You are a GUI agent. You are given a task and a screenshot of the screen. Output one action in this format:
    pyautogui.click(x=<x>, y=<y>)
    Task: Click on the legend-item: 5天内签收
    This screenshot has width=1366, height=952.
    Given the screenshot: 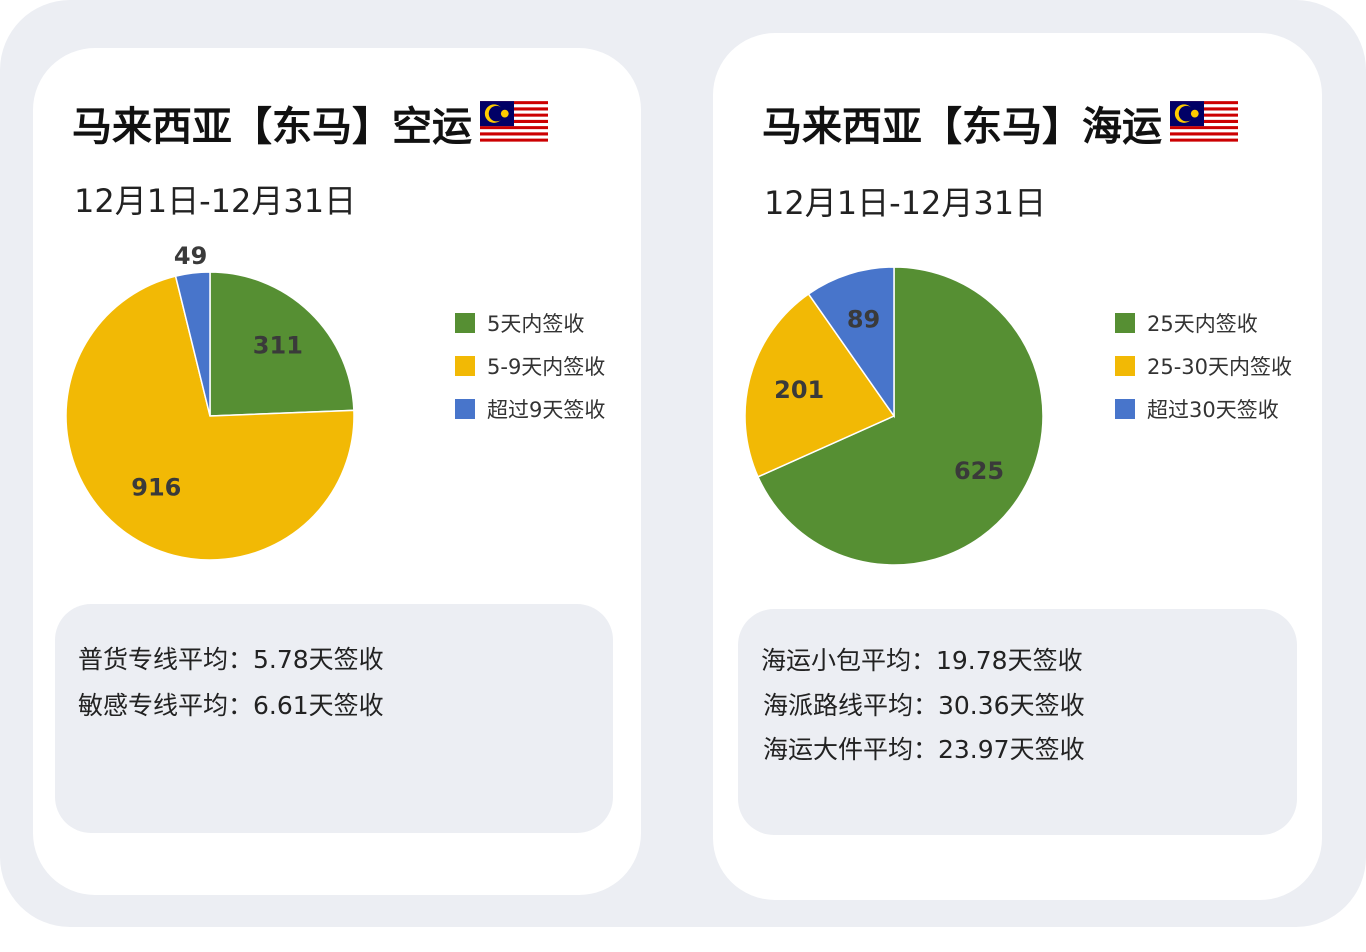 What is the action you would take?
    pyautogui.click(x=530, y=322)
    